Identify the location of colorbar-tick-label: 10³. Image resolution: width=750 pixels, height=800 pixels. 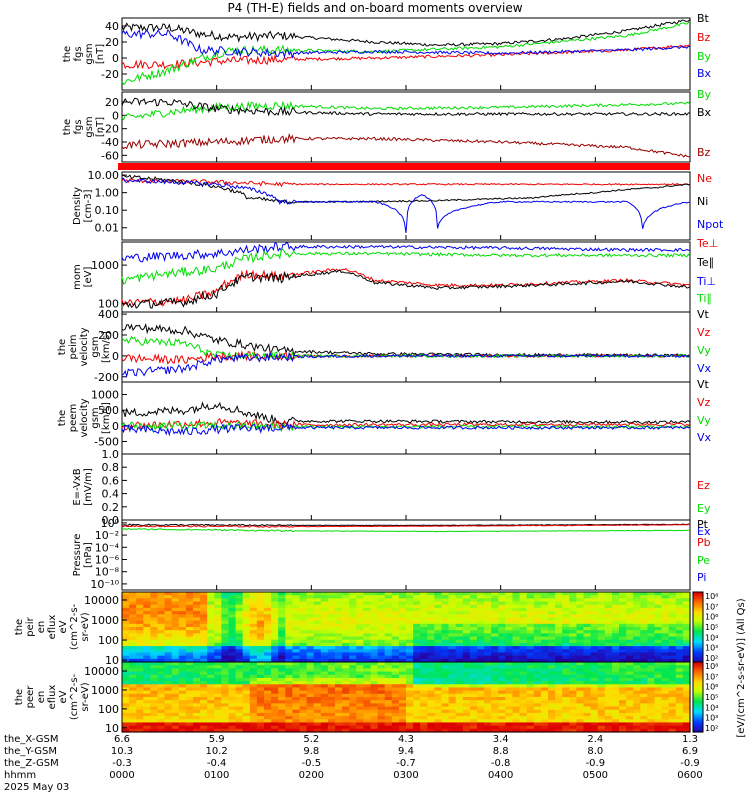
(711, 718).